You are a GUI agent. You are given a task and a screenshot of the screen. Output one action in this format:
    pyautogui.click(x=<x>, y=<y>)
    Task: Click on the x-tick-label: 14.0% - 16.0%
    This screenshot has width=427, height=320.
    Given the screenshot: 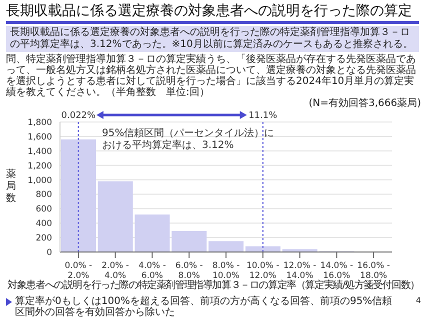 What is the action you would take?
    pyautogui.click(x=337, y=271)
    